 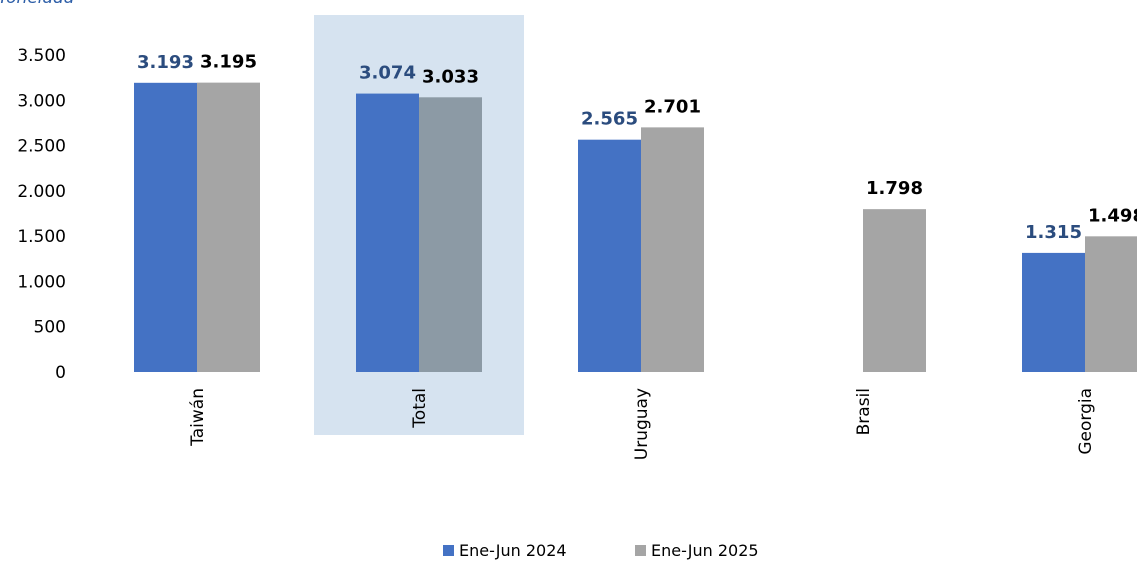 What do you see at coordinates (672, 106) in the screenshot?
I see `data-label: 2.701` at bounding box center [672, 106].